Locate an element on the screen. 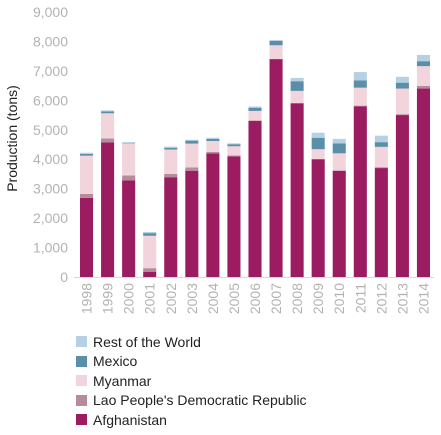 The height and width of the screenshot is (435, 441). x-tick-label: 2000 is located at coordinates (129, 298).